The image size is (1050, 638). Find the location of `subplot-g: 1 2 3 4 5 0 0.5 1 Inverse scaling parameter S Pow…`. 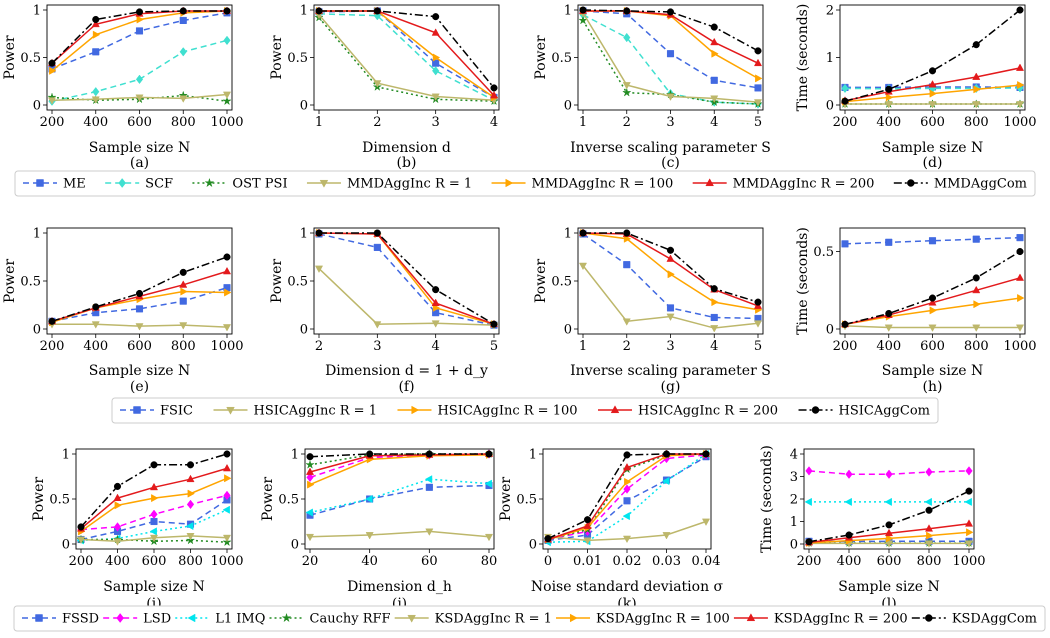

subplot-g: 1 2 3 4 5 0 0.5 1 Inverse scaling parameter S Pow… is located at coordinates (652, 311).